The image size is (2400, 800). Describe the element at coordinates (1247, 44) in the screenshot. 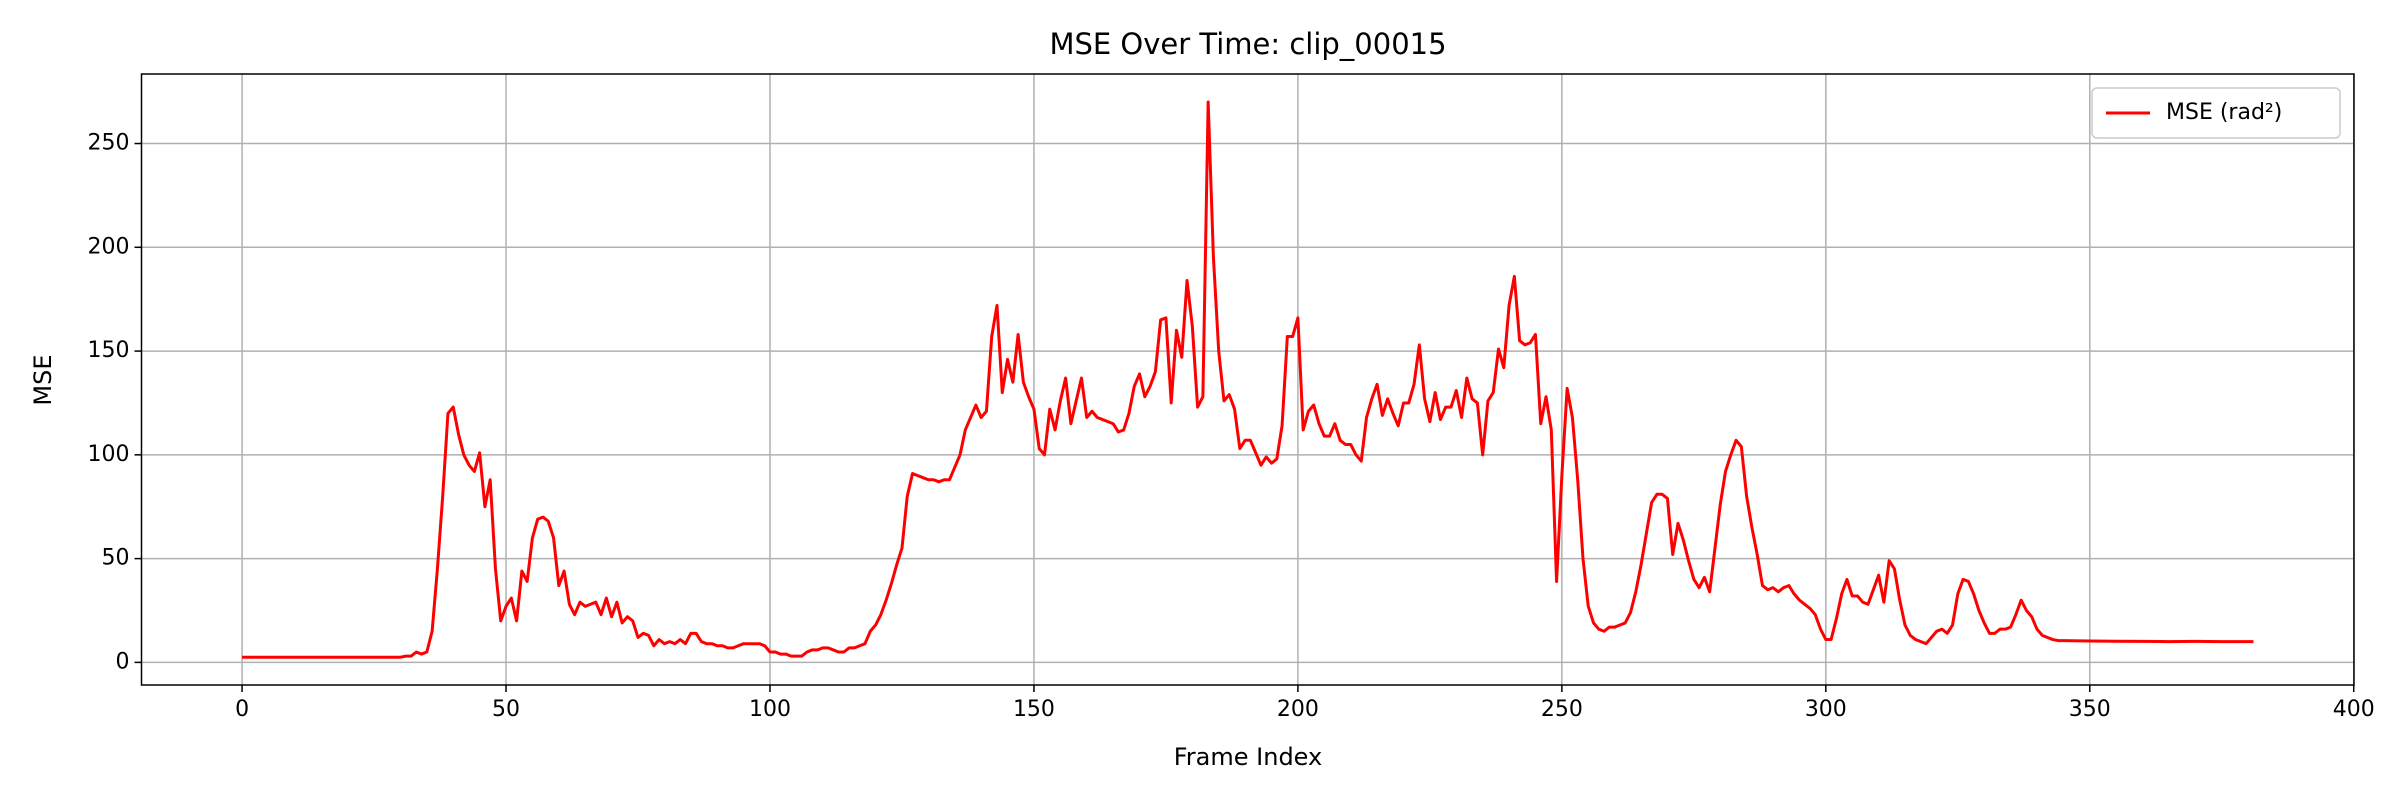

I see `chart-title: MSE Over Time: clip_00015` at that location.